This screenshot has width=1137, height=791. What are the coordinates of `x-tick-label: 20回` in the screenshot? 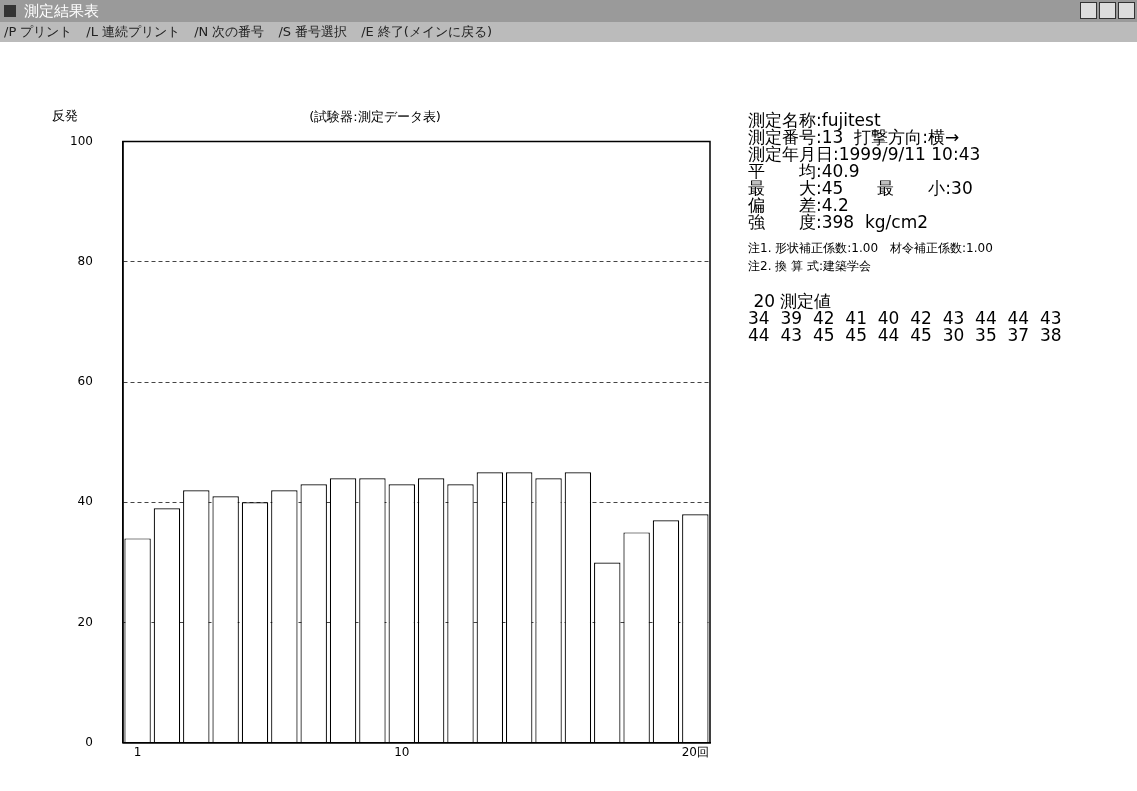 It's located at (695, 752).